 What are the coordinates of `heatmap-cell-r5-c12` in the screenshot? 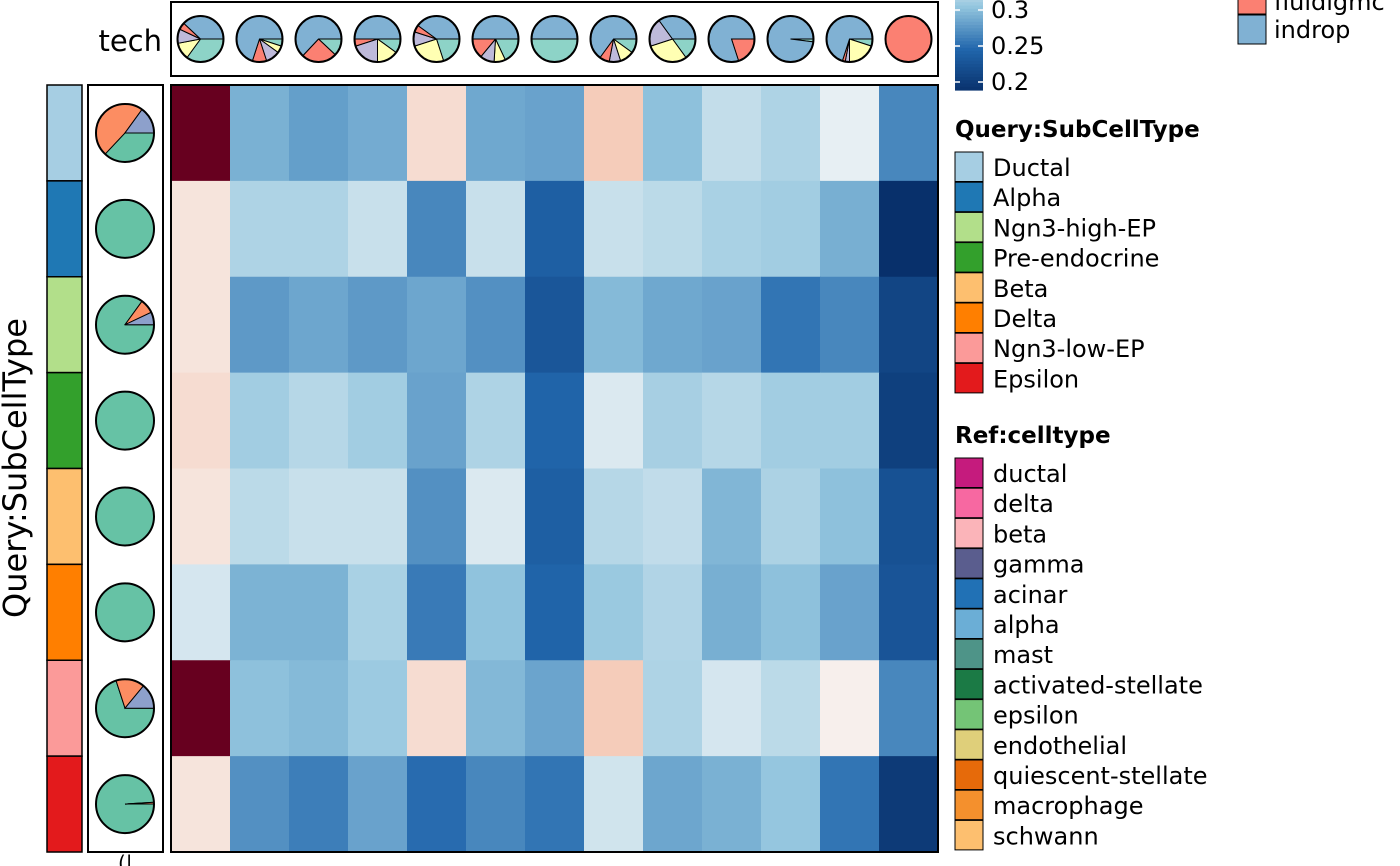 It's located at (850, 516).